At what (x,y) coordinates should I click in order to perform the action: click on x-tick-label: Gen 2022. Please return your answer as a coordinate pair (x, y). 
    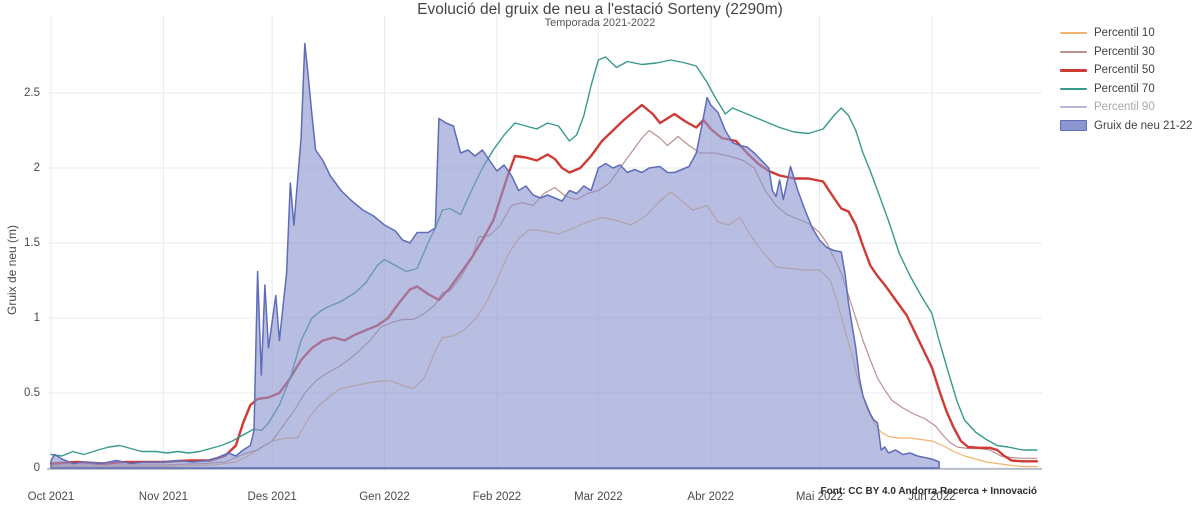
    Looking at the image, I should click on (384, 497).